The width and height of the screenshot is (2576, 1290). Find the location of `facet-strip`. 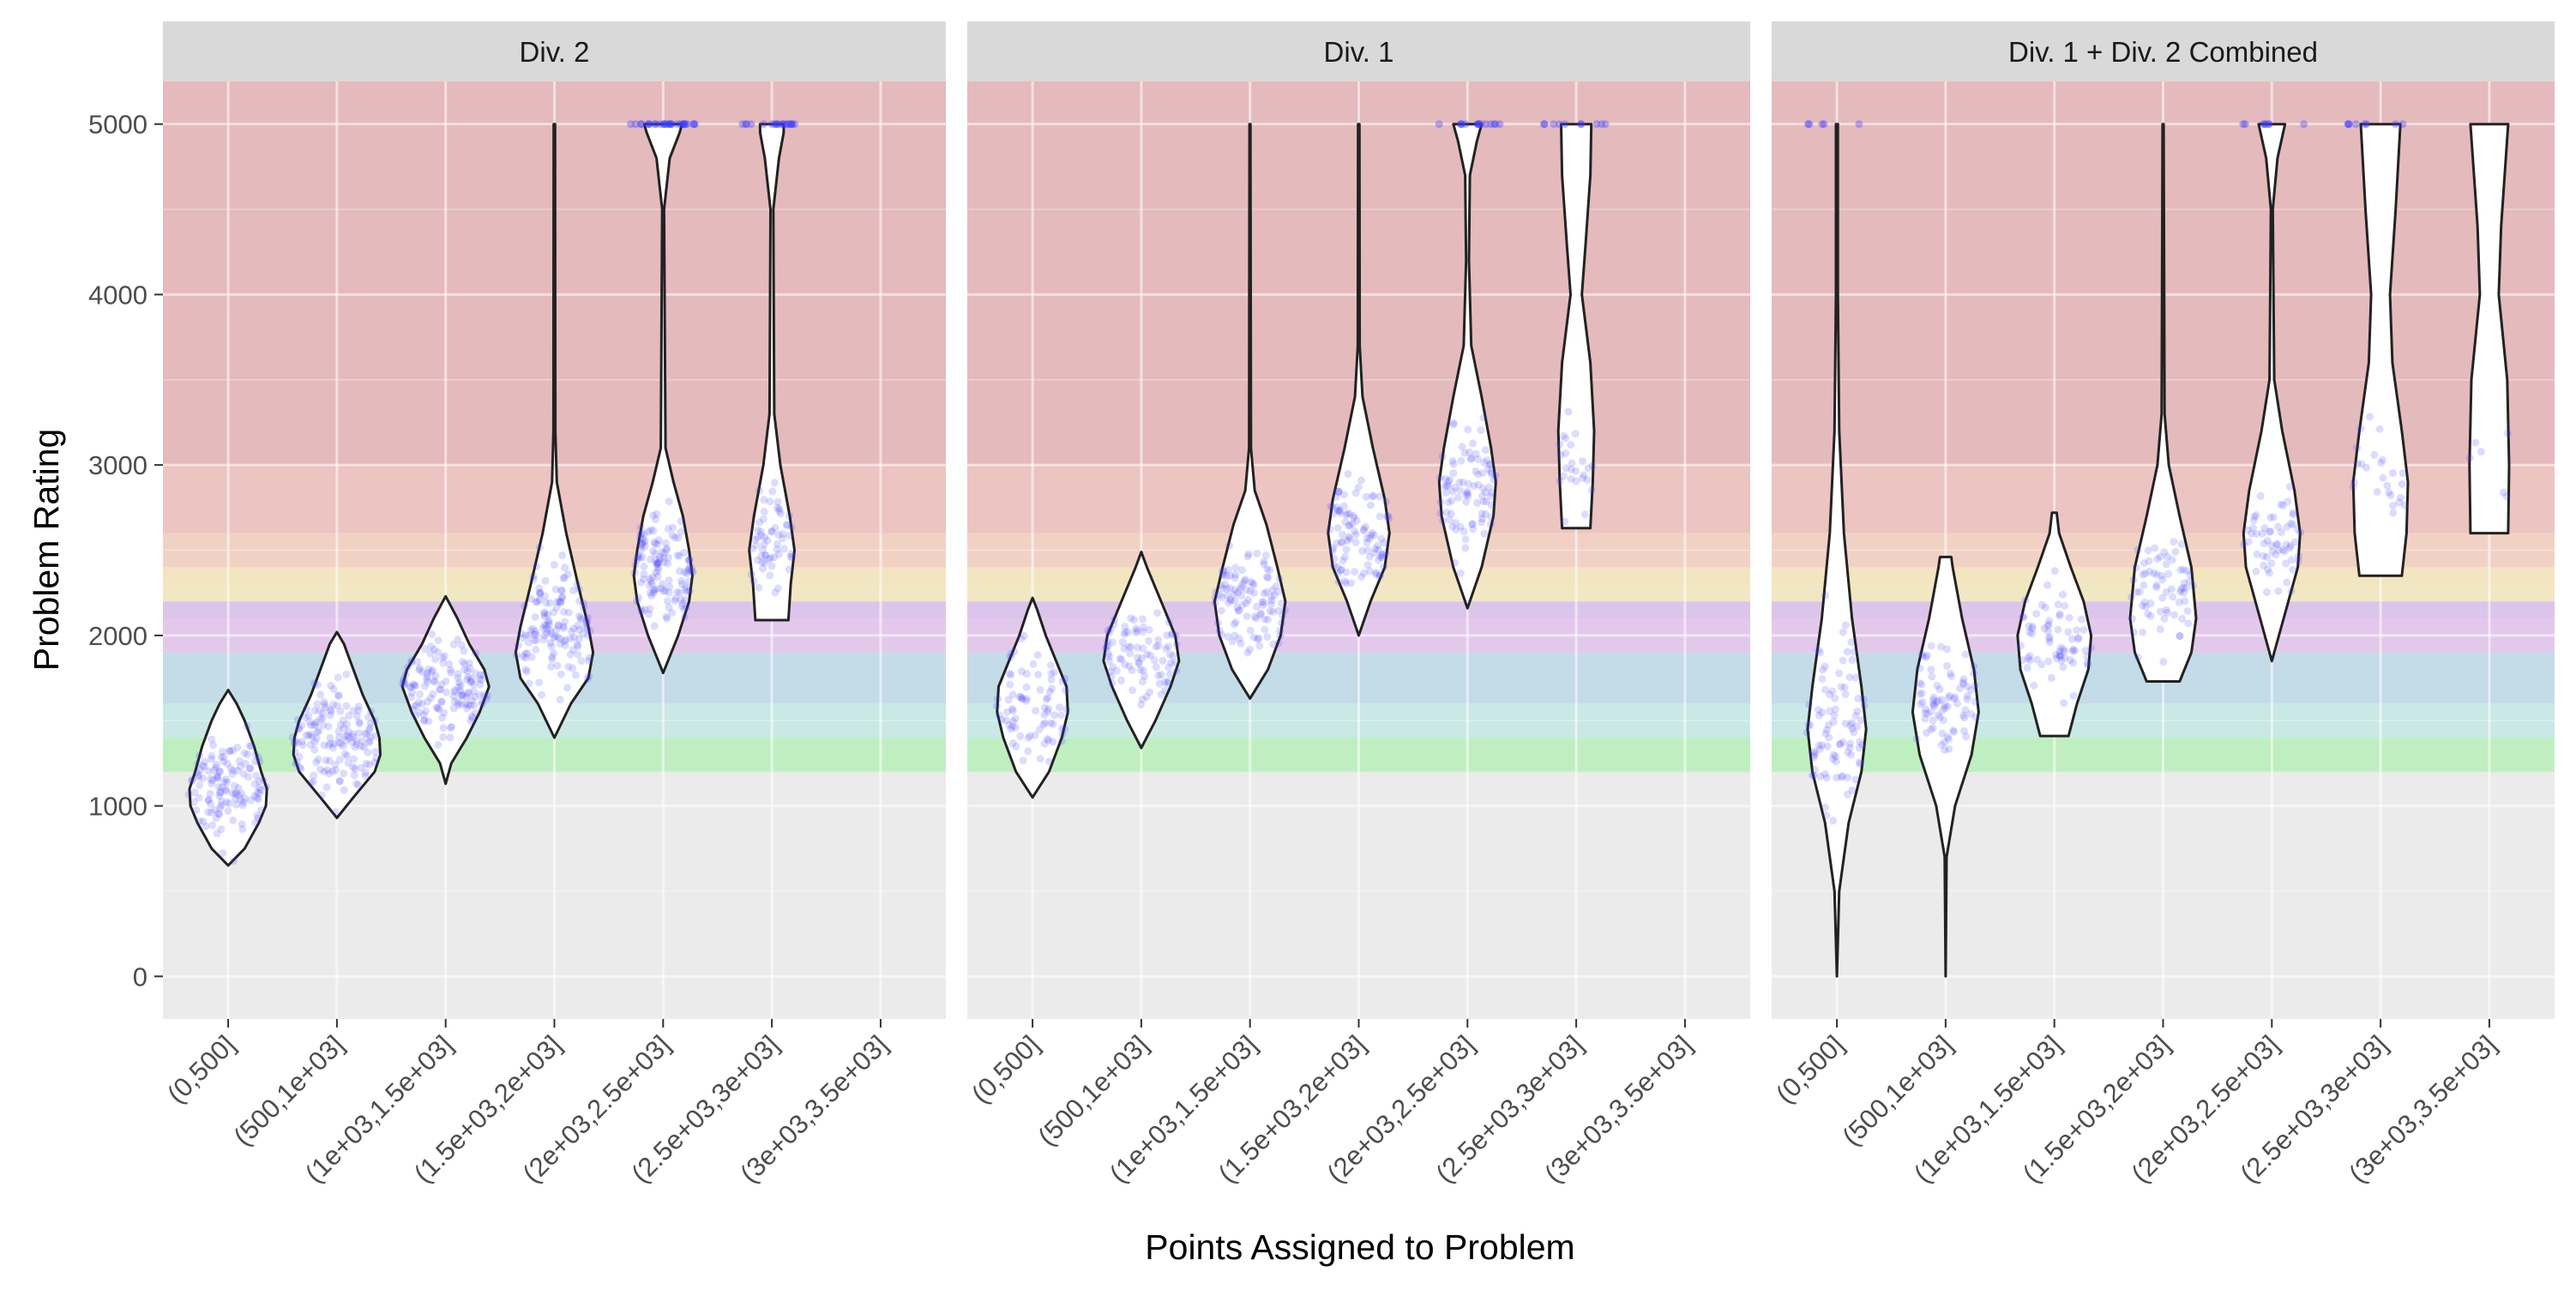

facet-strip is located at coordinates (554, 51).